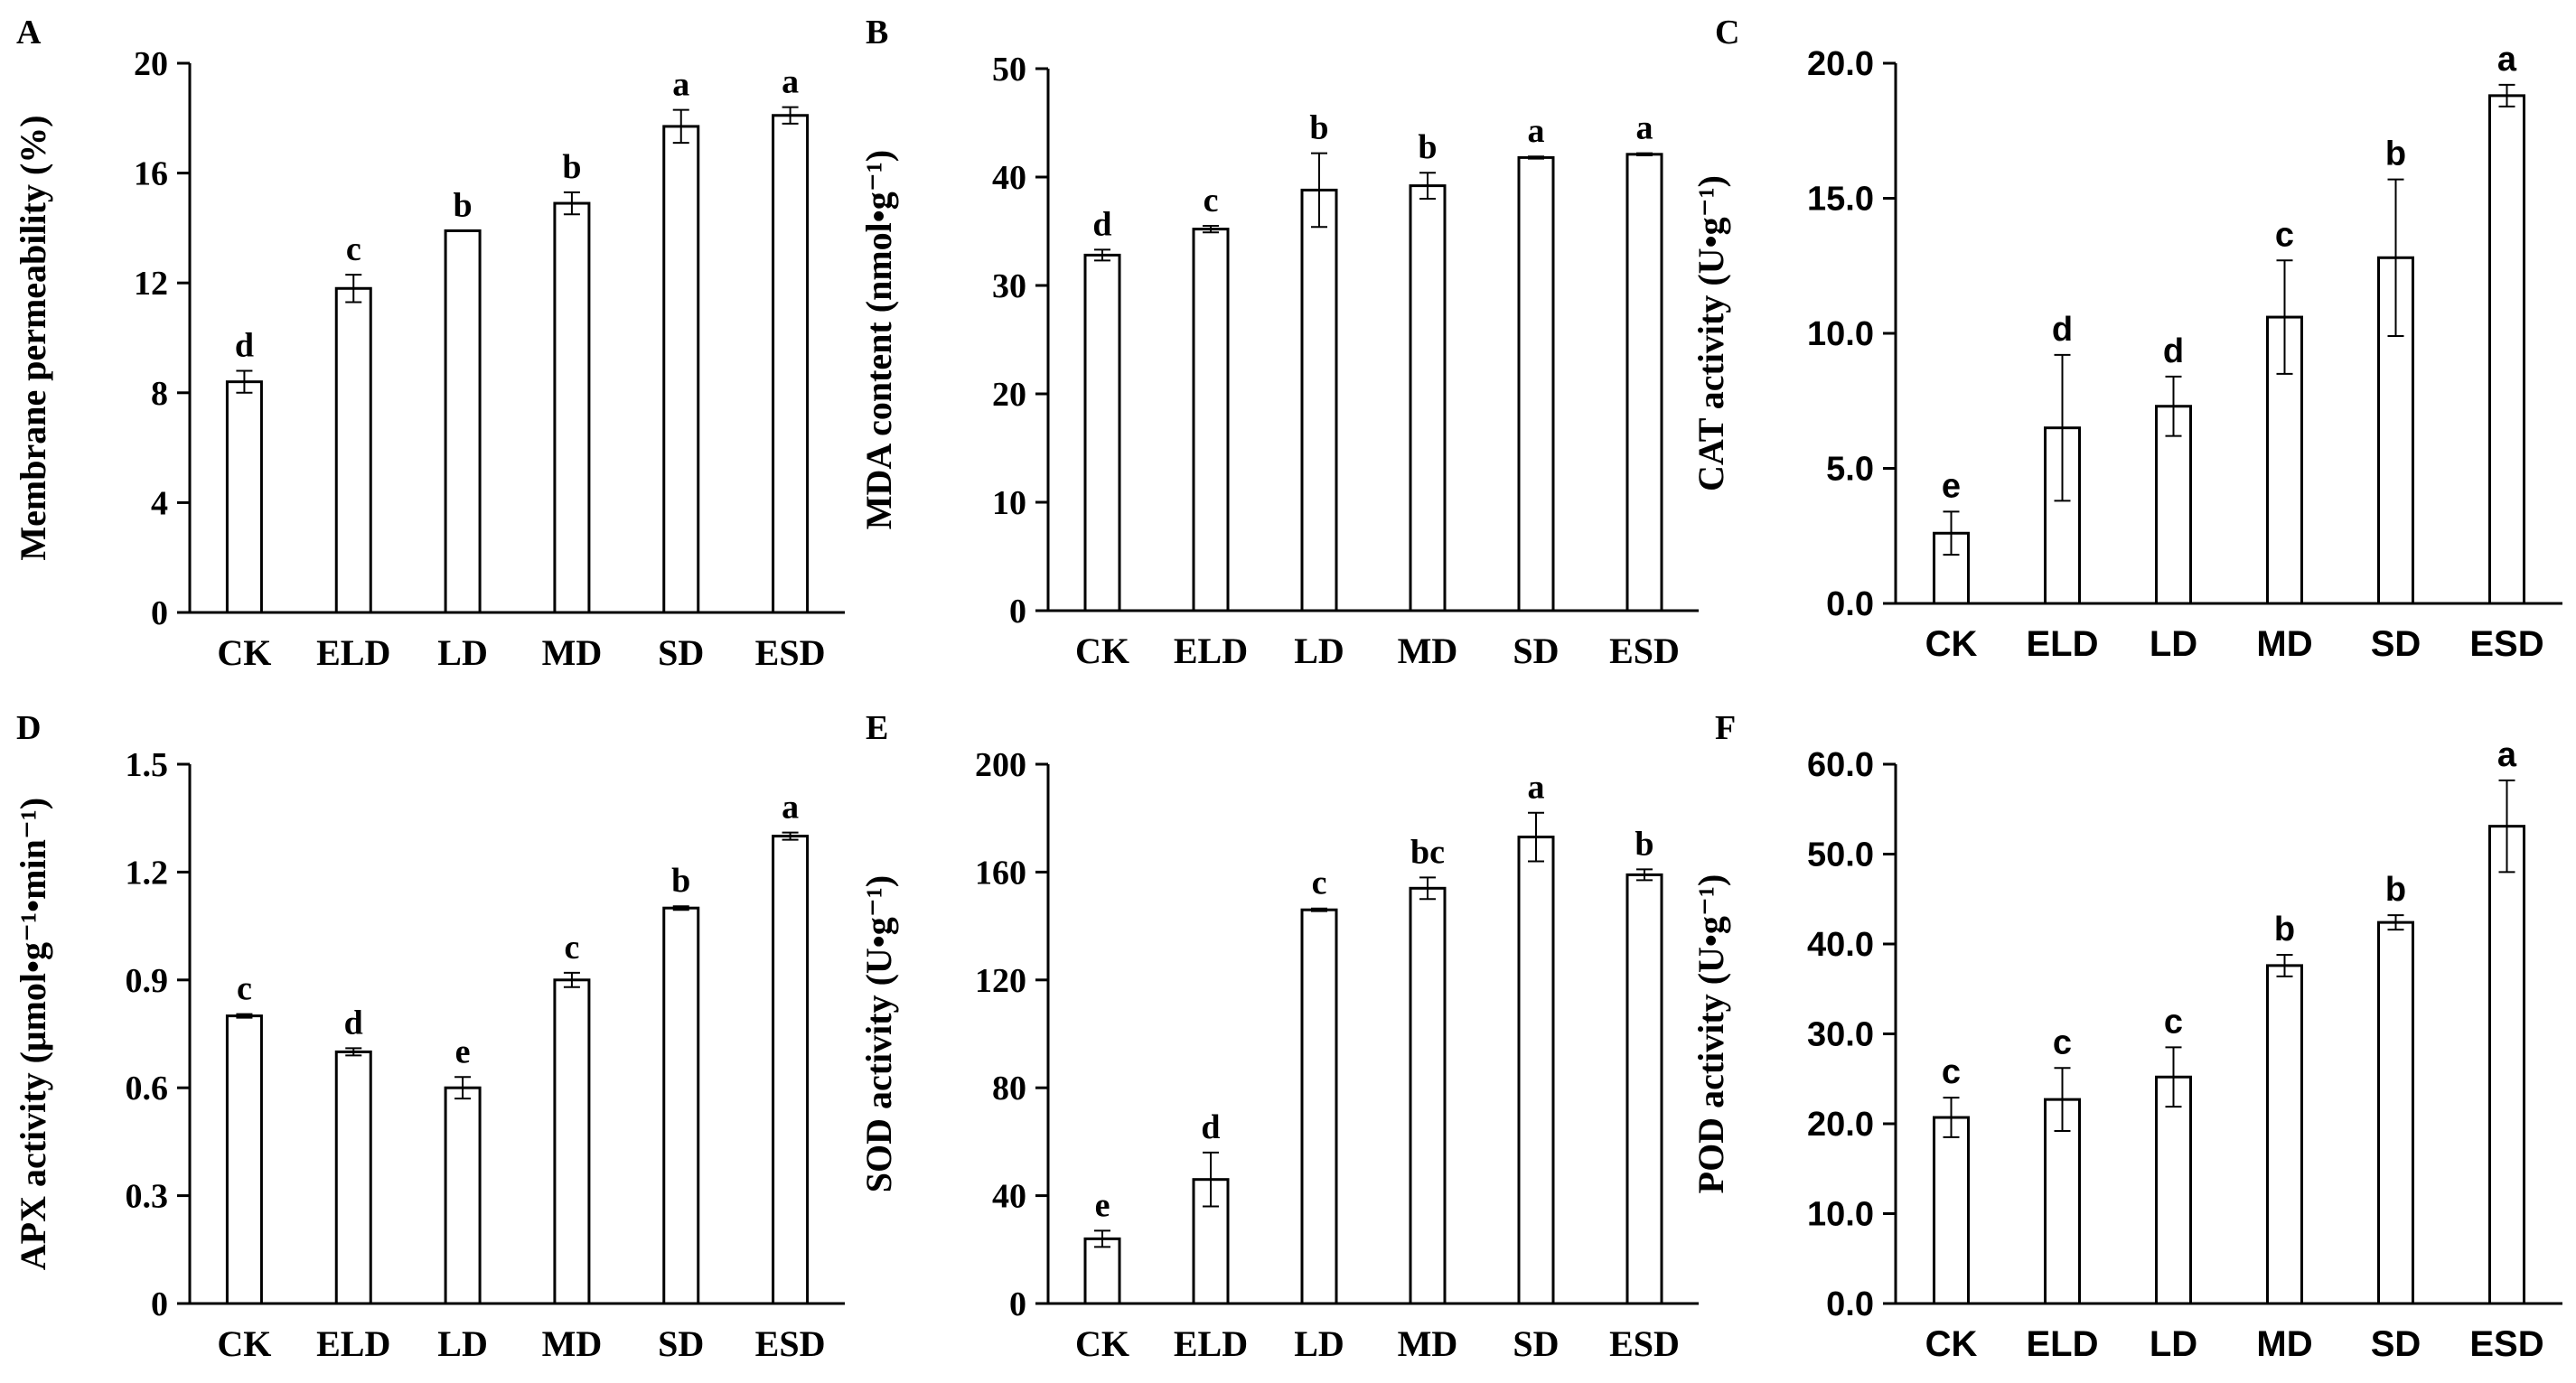 Image resolution: width=2576 pixels, height=1383 pixels. I want to click on y-tick-label: 50.0, so click(1840, 855).